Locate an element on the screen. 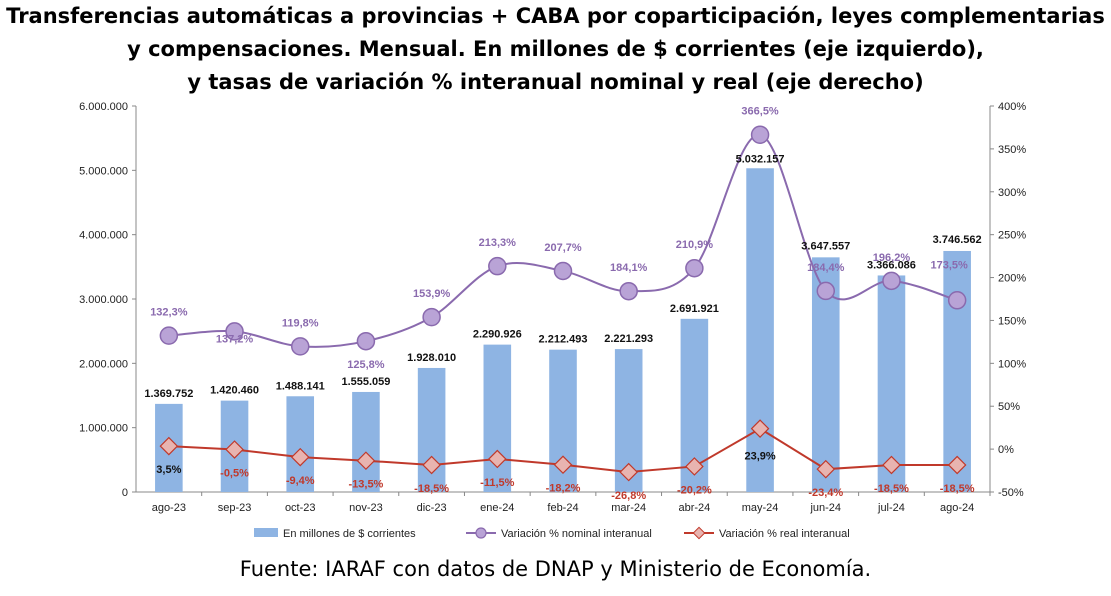 This screenshot has height=596, width=1111. nominal-value-label: 184,1% is located at coordinates (629, 268).